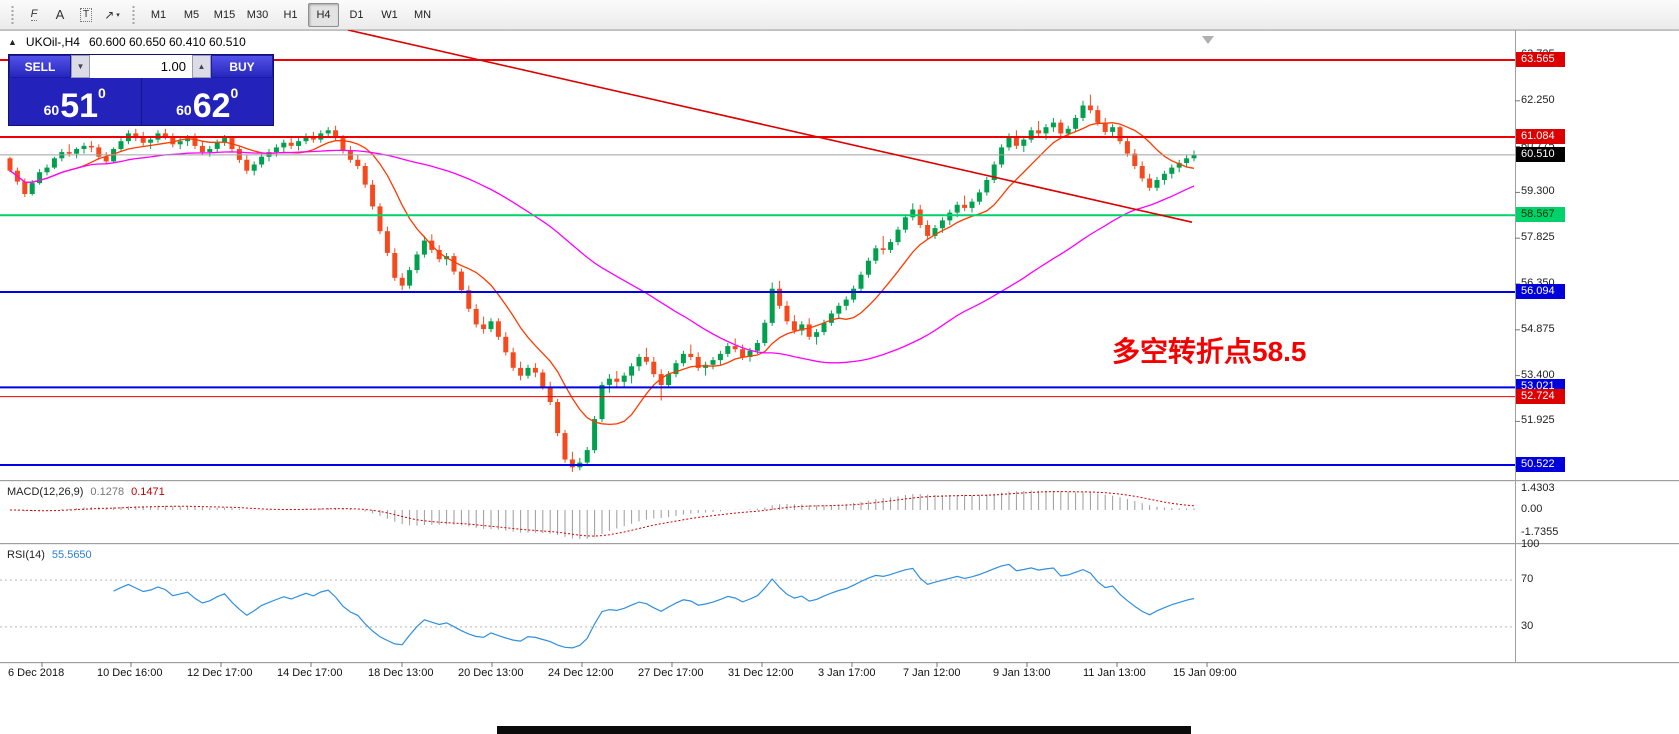 The image size is (1679, 734). I want to click on sell-button: SELL, so click(40, 66).